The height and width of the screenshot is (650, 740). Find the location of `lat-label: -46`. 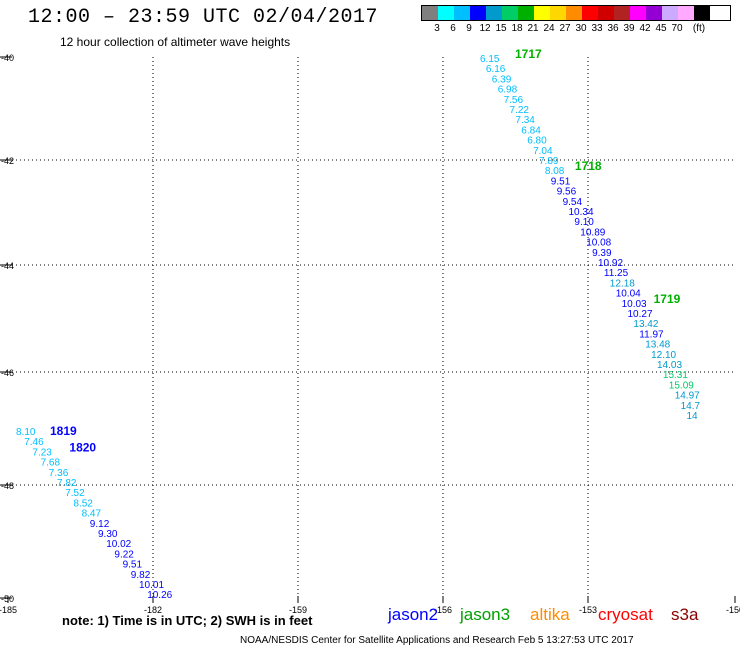

lat-label: -46 is located at coordinates (7, 373).